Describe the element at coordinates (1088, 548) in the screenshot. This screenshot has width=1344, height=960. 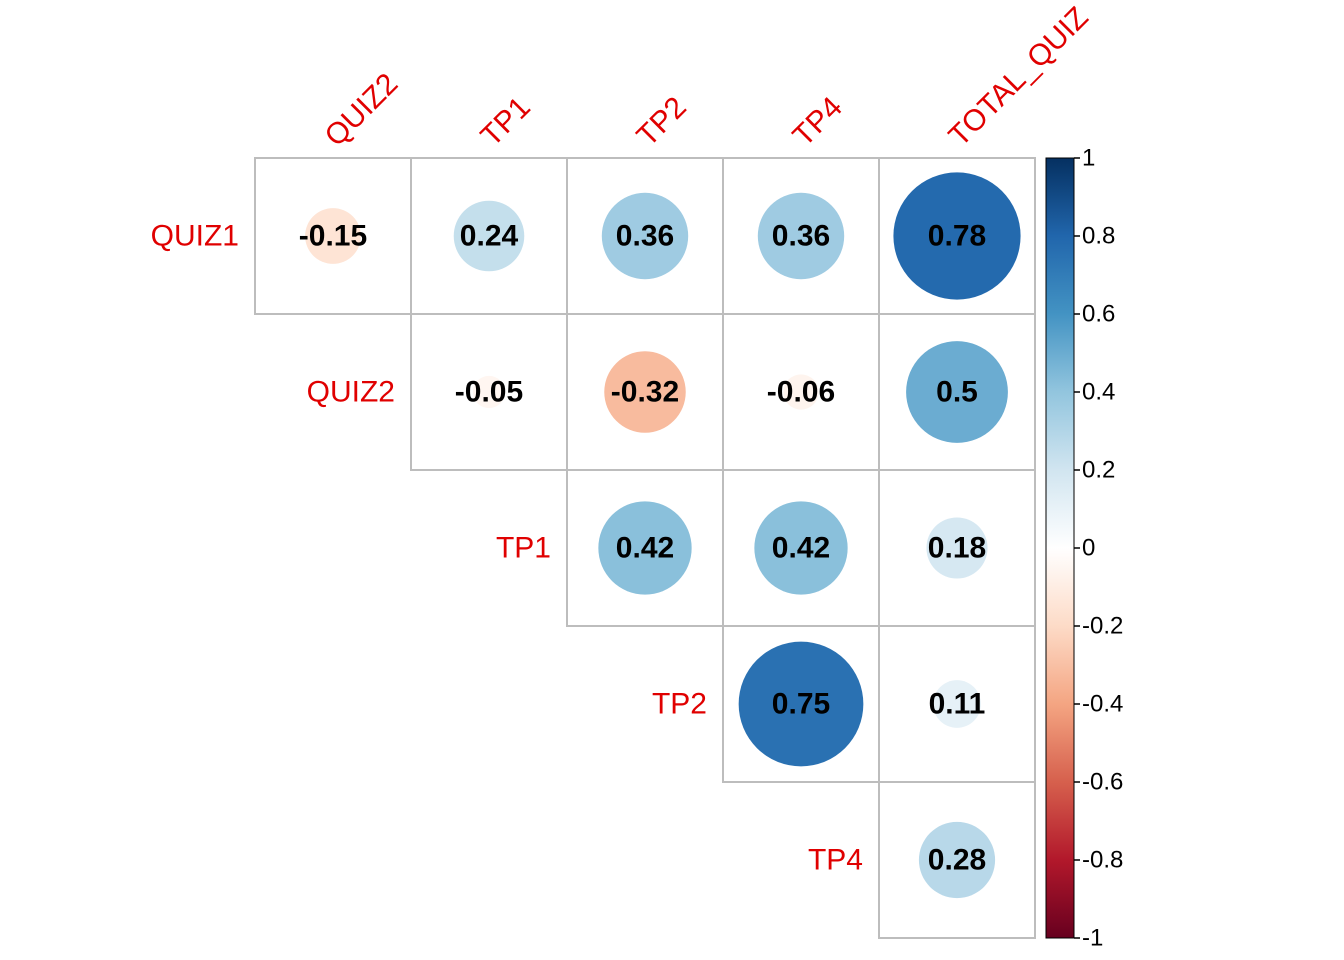
I see `colorbar-tick-label: 0` at that location.